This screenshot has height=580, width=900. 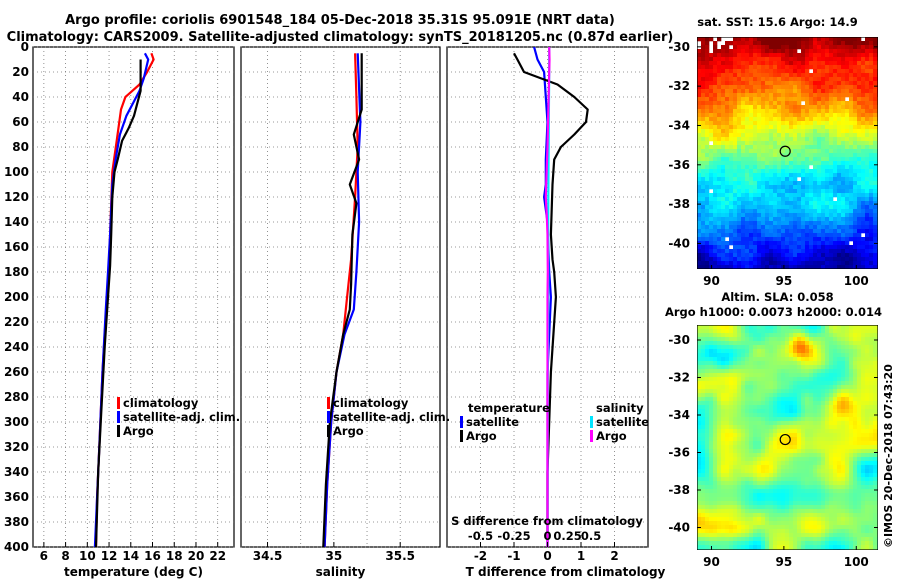 What do you see at coordinates (16, 222) in the screenshot?
I see `y-tick-label: 140` at bounding box center [16, 222].